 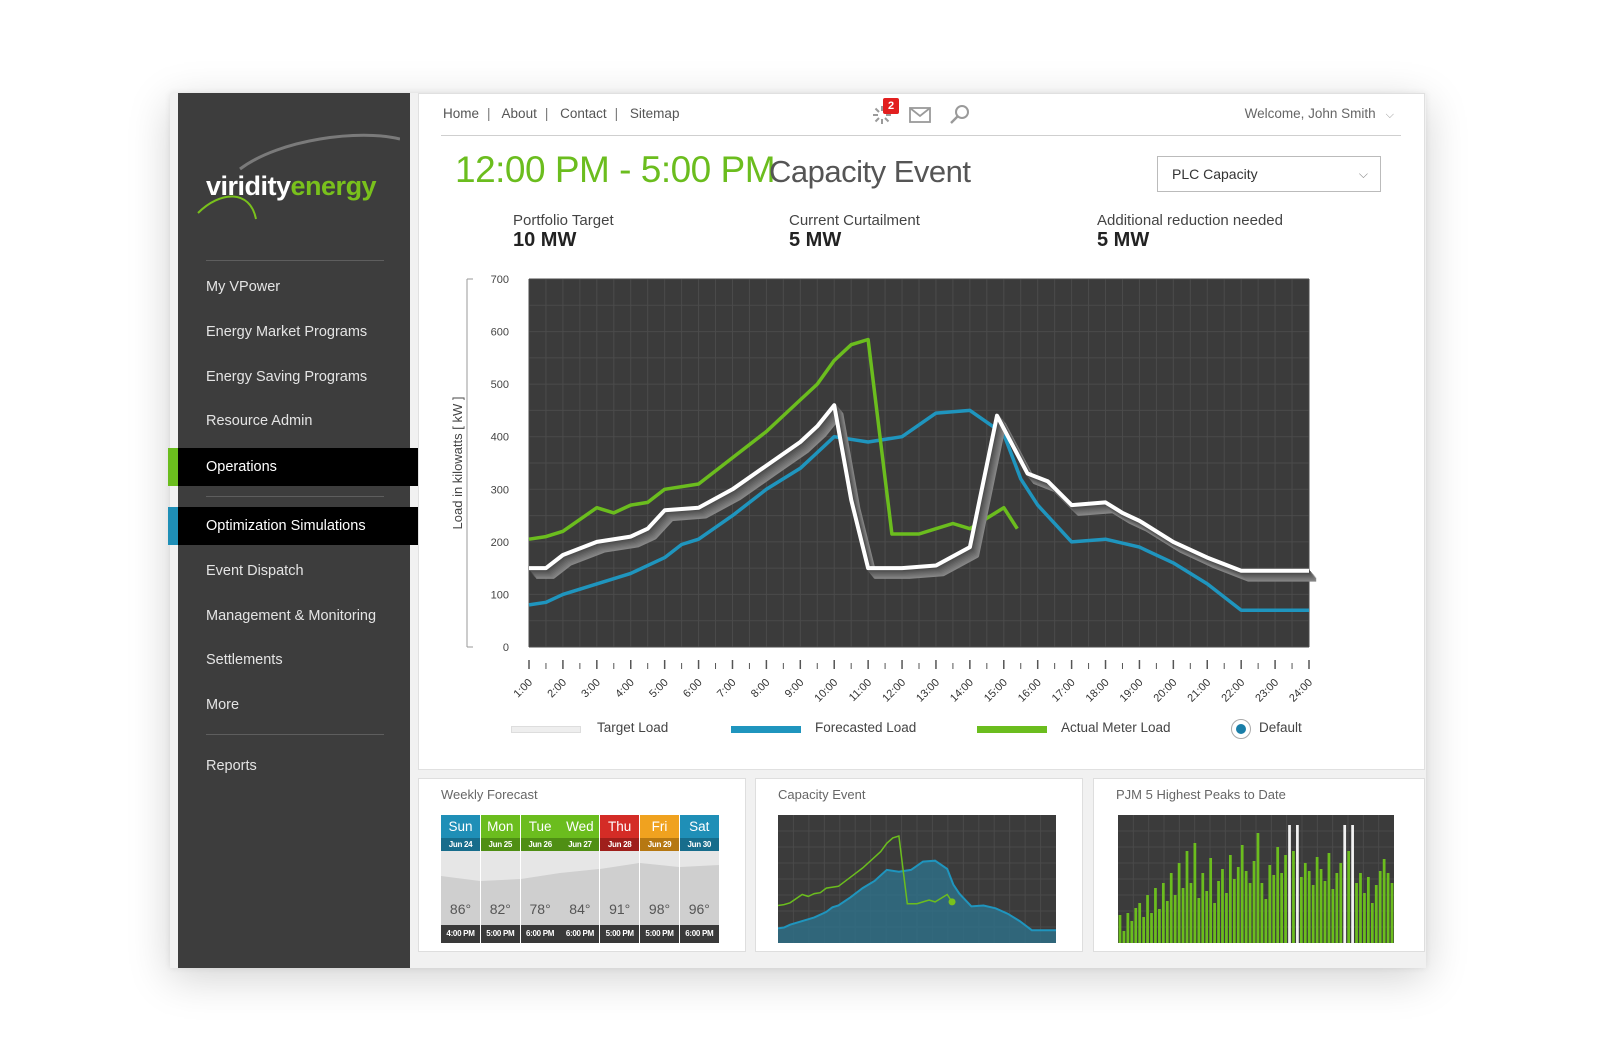 What do you see at coordinates (461, 113) in the screenshot?
I see `nav-link-home: Home` at bounding box center [461, 113].